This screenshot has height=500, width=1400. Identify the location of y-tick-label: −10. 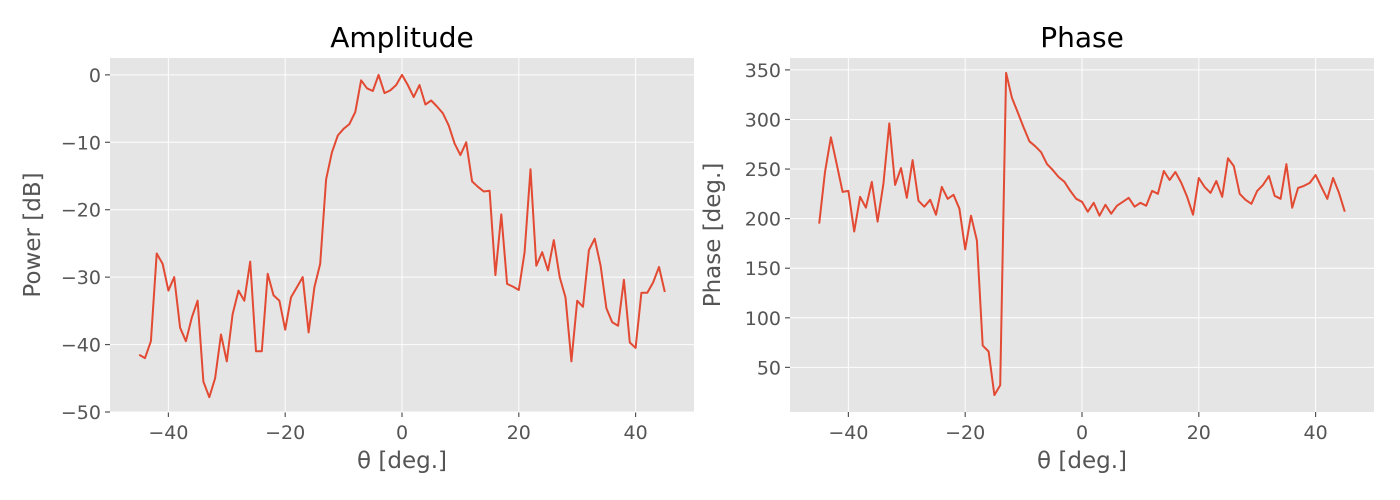
(81, 143).